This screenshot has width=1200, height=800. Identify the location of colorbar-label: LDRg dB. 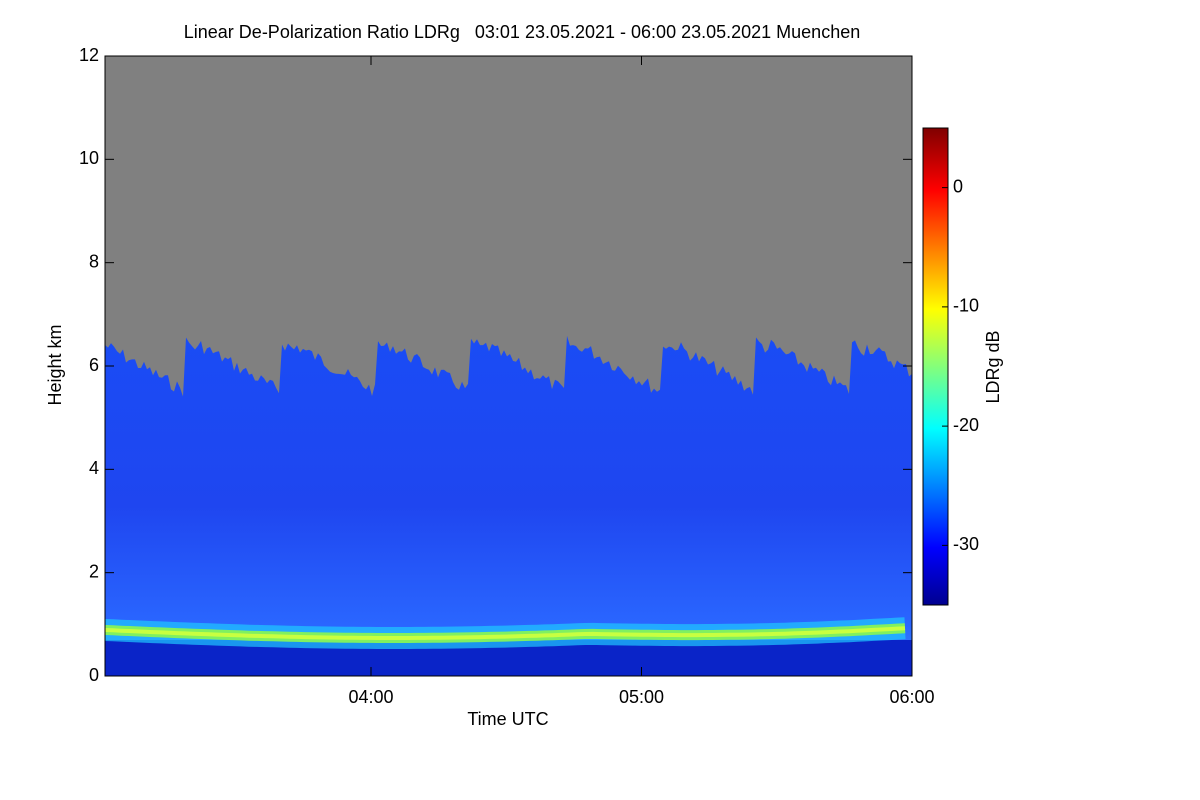
(993, 366).